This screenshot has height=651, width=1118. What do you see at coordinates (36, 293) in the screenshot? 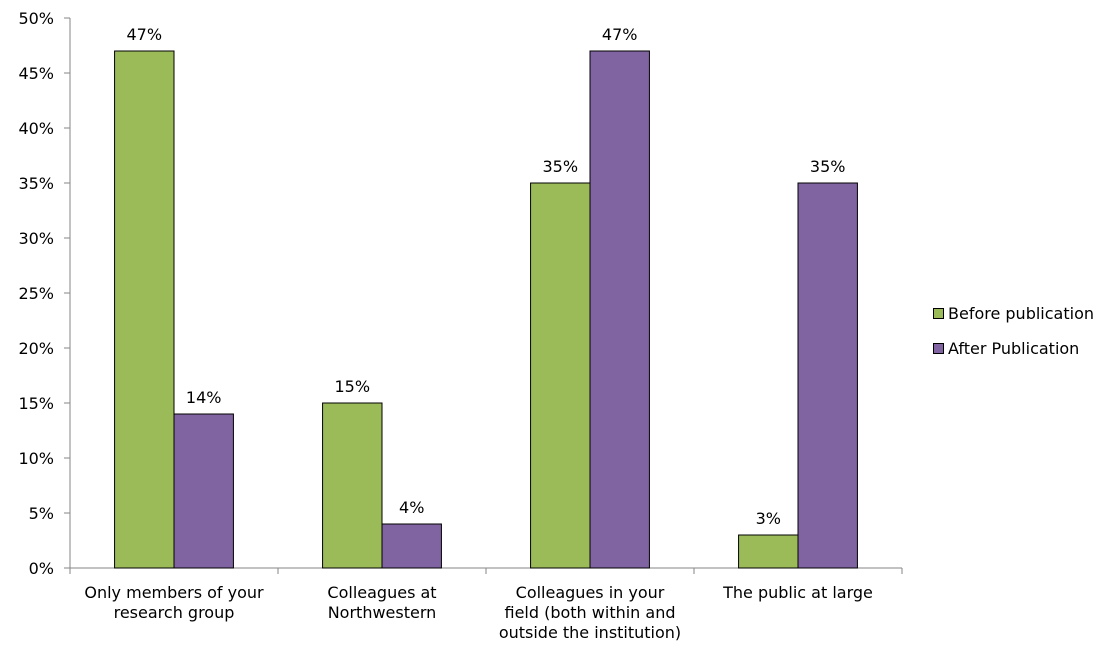
I see `y-tick-label: 25%` at bounding box center [36, 293].